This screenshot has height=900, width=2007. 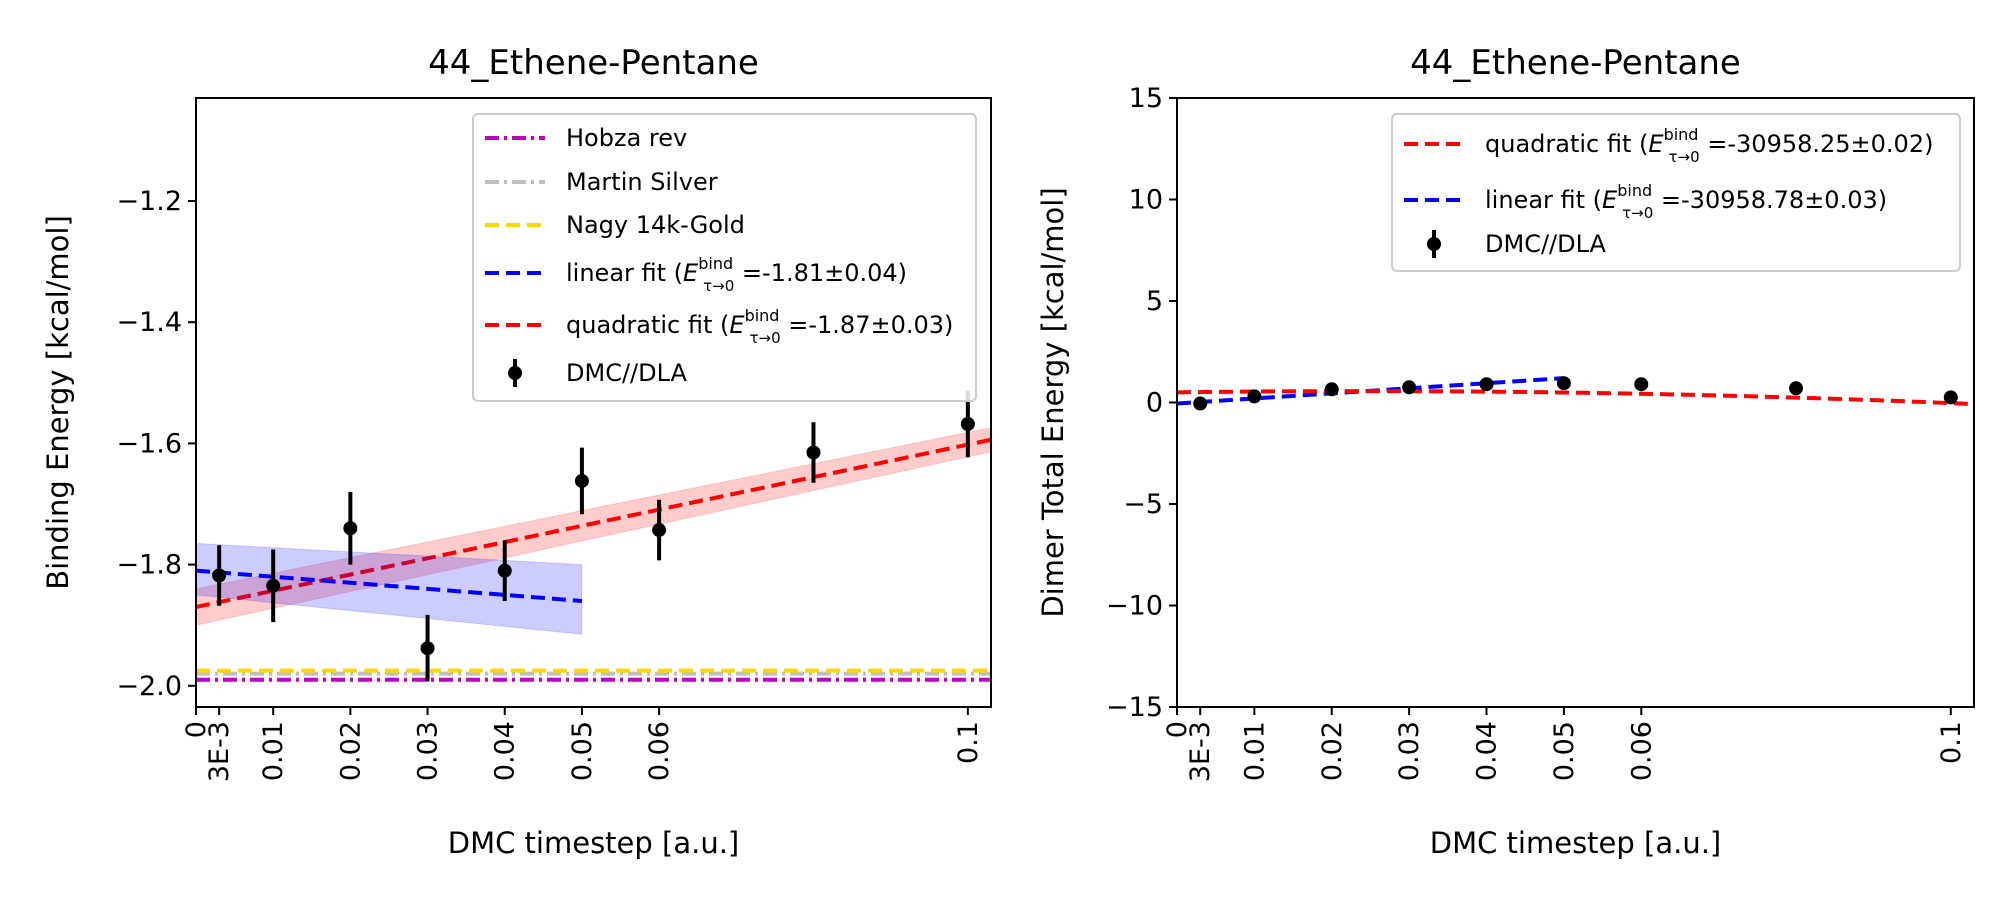 I want to click on legend-entry: Hobza rev, so click(x=626, y=138).